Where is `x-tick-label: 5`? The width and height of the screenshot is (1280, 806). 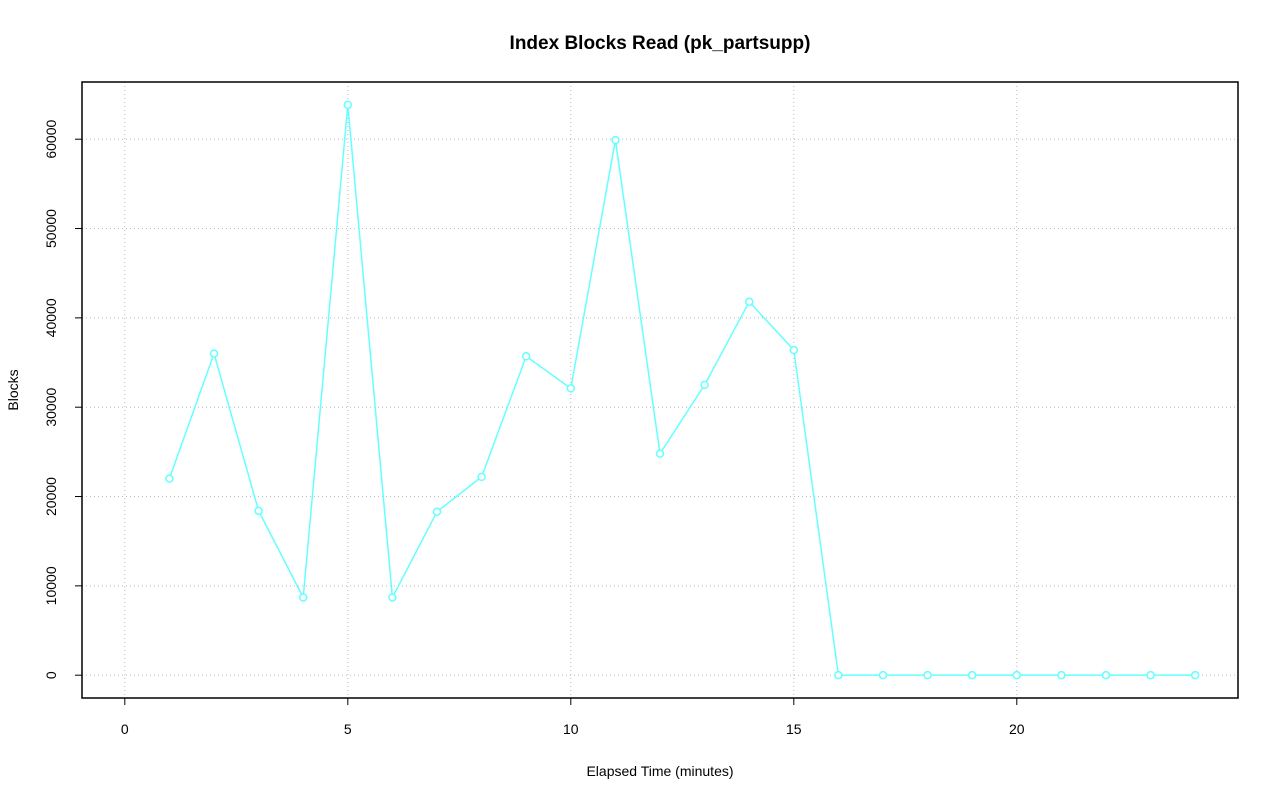
x-tick-label: 5 is located at coordinates (348, 729).